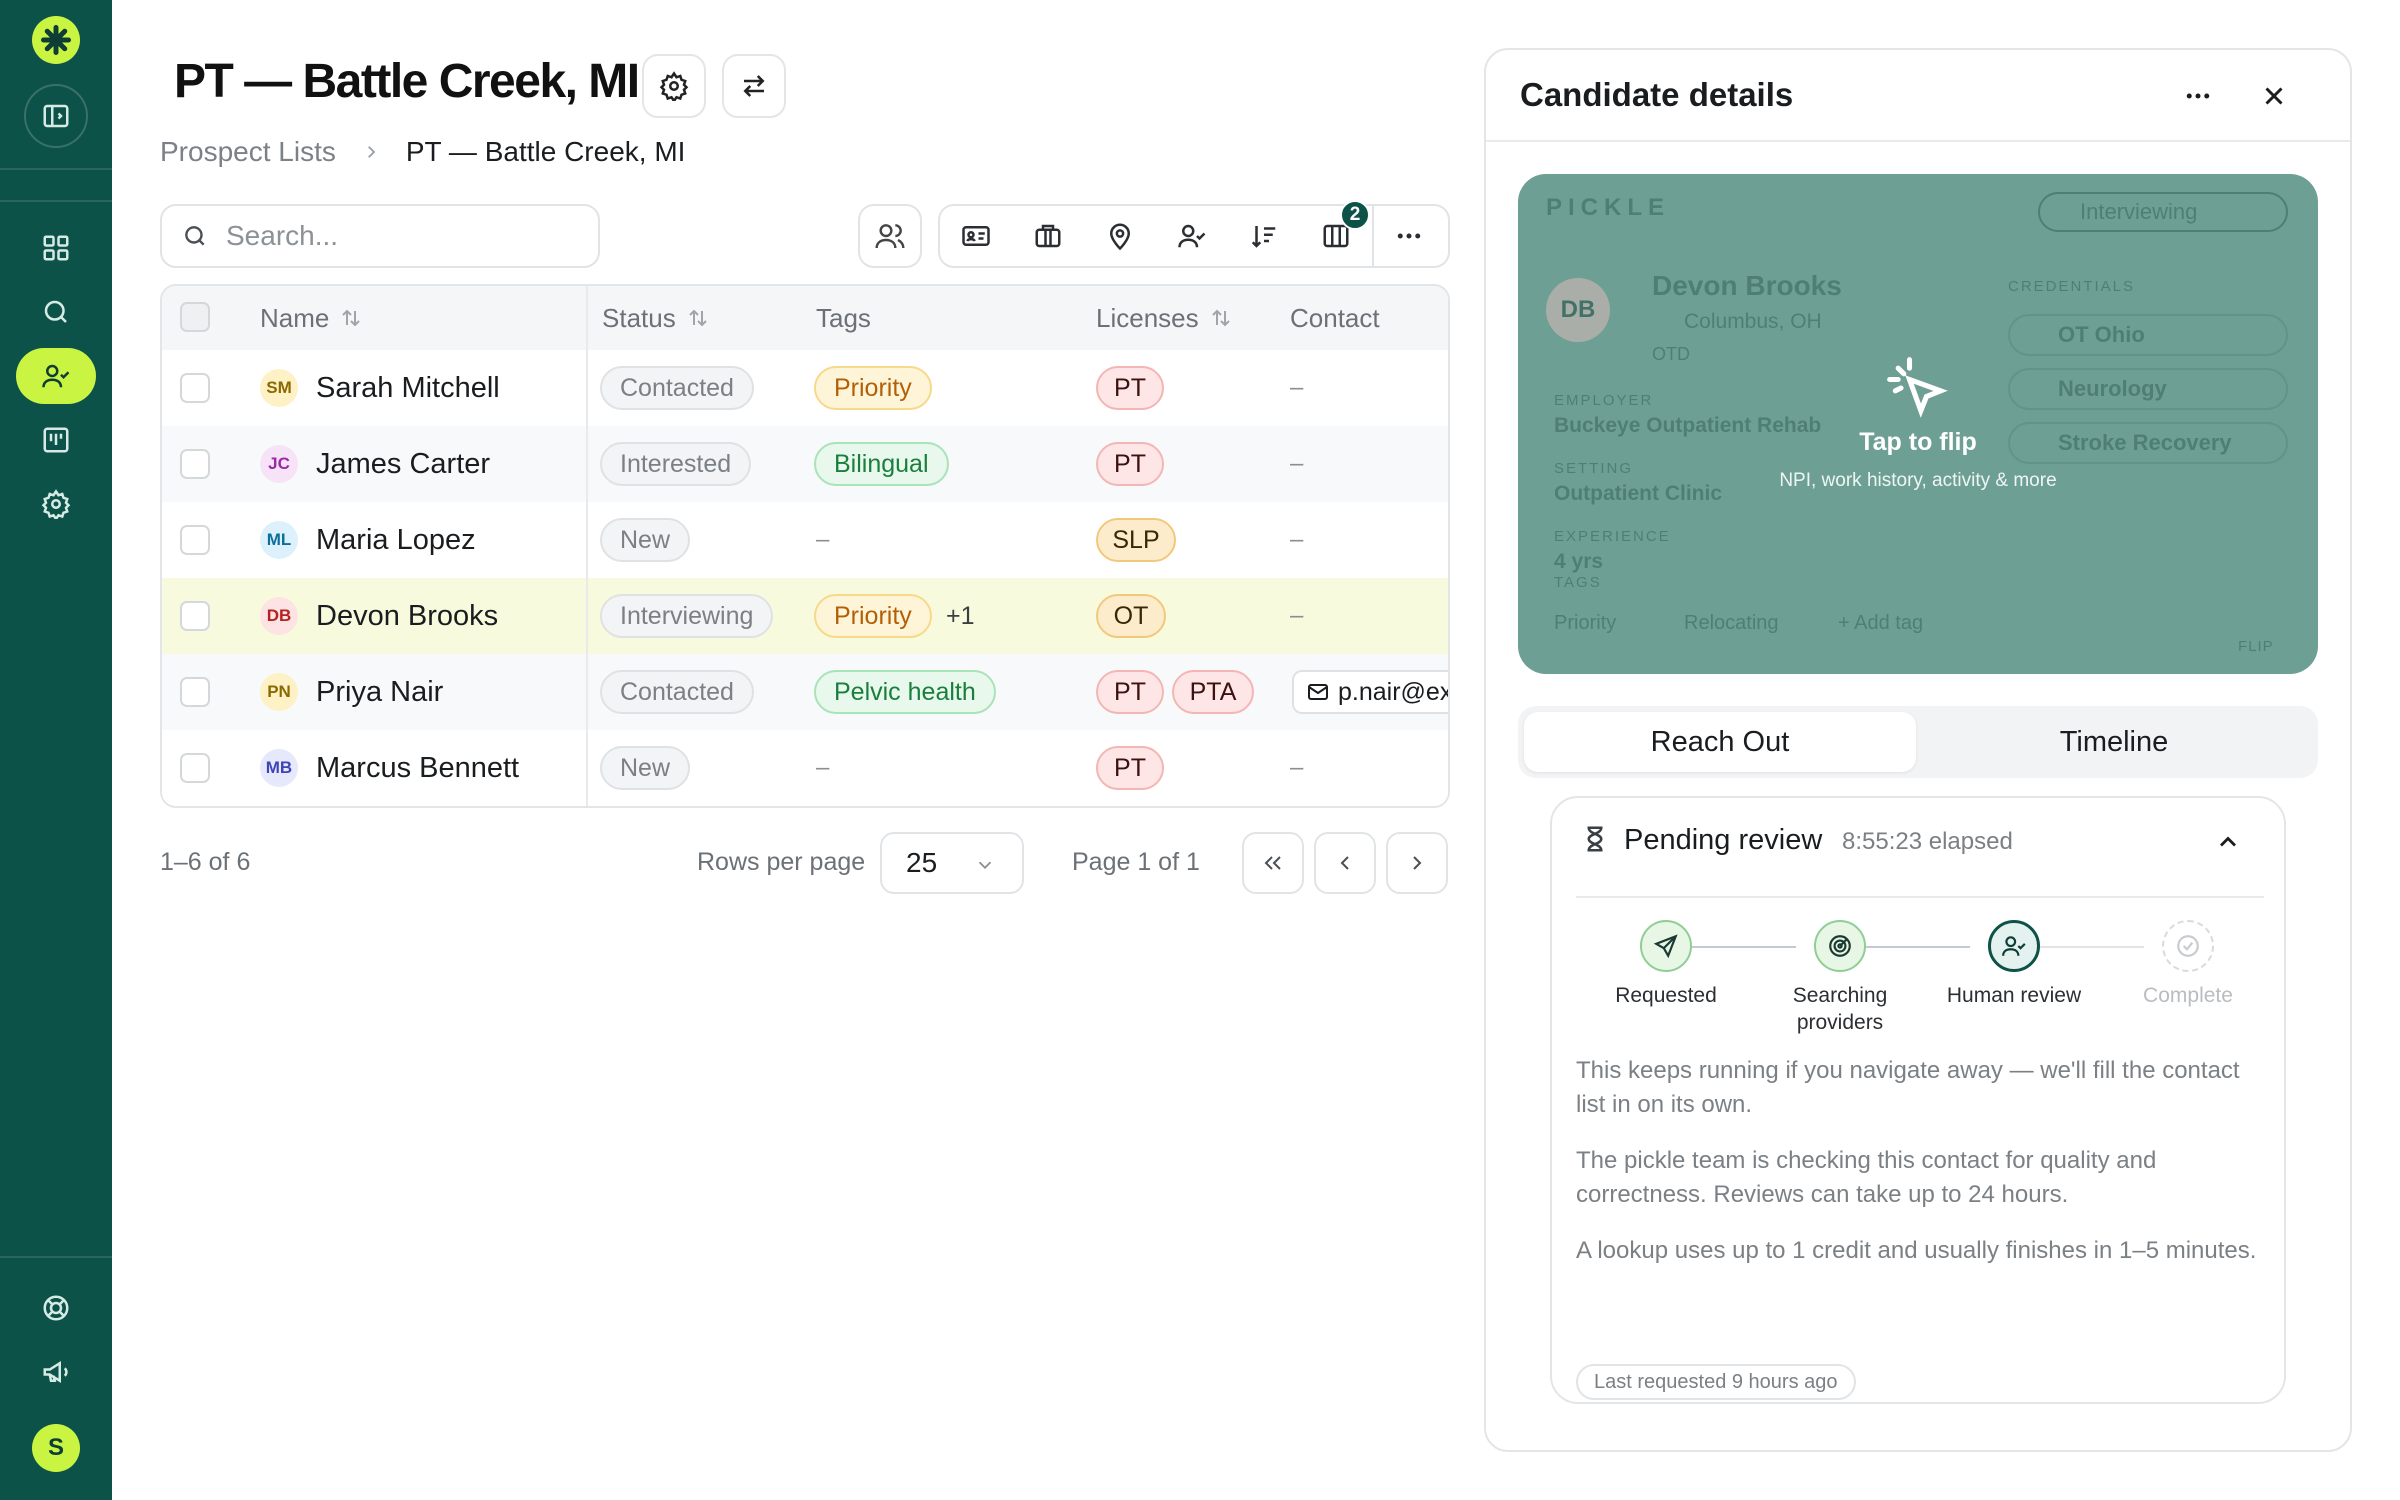 Image resolution: width=2400 pixels, height=1500 pixels. Describe the element at coordinates (805, 540) in the screenshot. I see `table-row: ML Maria Lopez New – SLP –` at that location.